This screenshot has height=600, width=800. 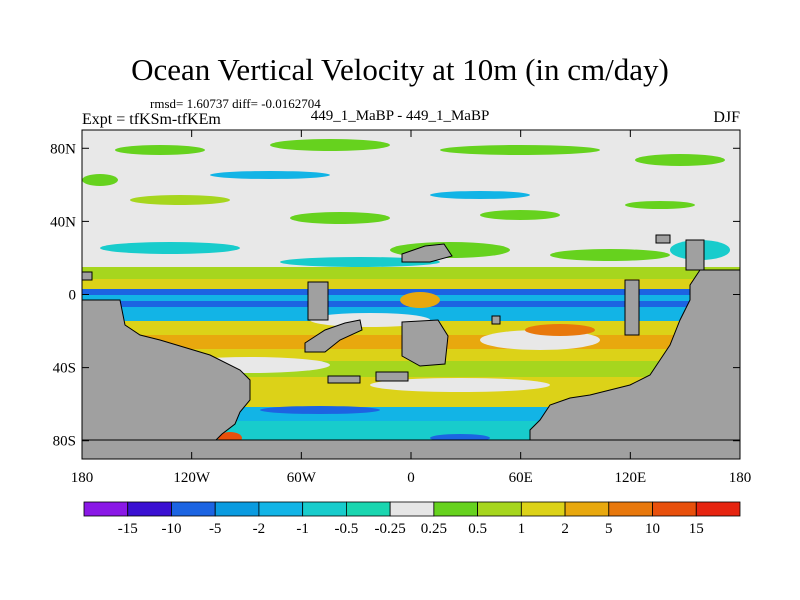 What do you see at coordinates (411, 478) in the screenshot?
I see `x-tick-label: 0` at bounding box center [411, 478].